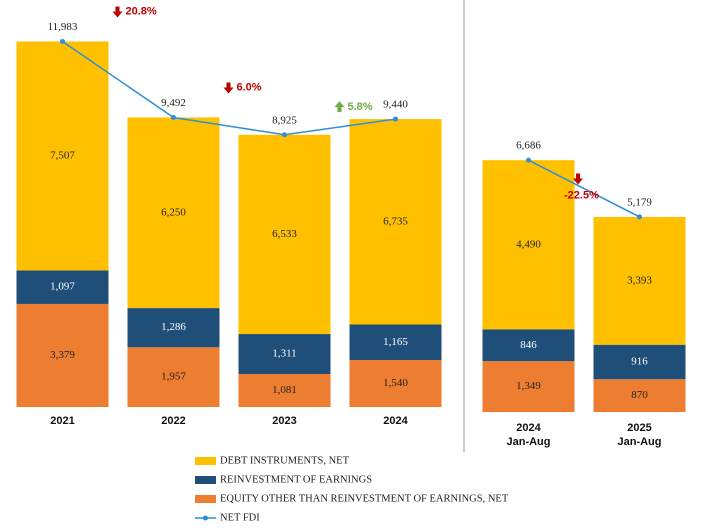 The width and height of the screenshot is (704, 528). Describe the element at coordinates (141, 11) in the screenshot. I see `change-label: 20.8%` at that location.